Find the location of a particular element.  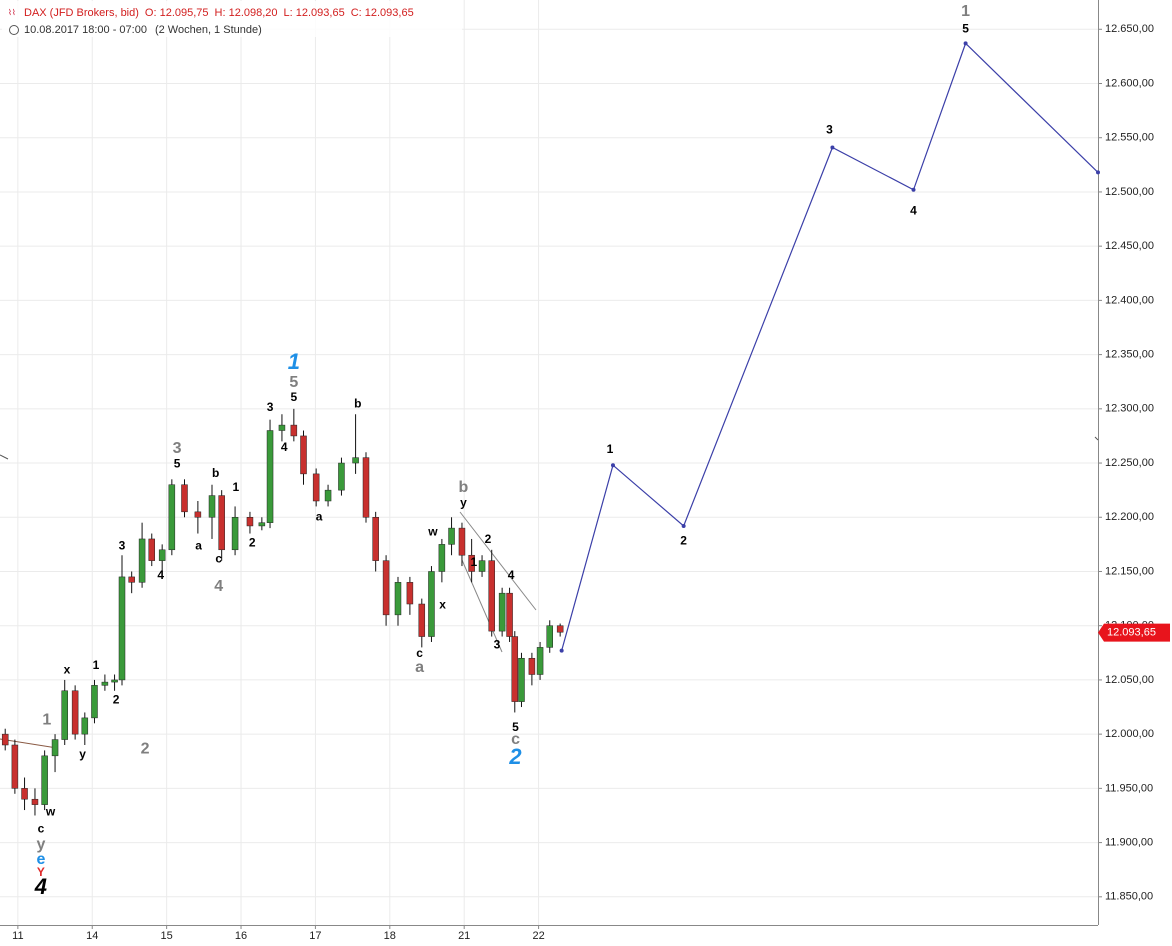

range: (2 Wochen, 1 Stunde) is located at coordinates (208, 30).